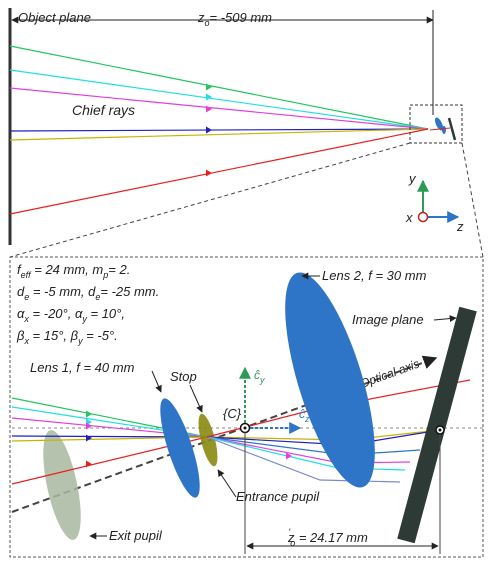 The height and width of the screenshot is (565, 492). Describe the element at coordinates (259, 376) in the screenshot. I see `cy-label: ĉy` at that location.